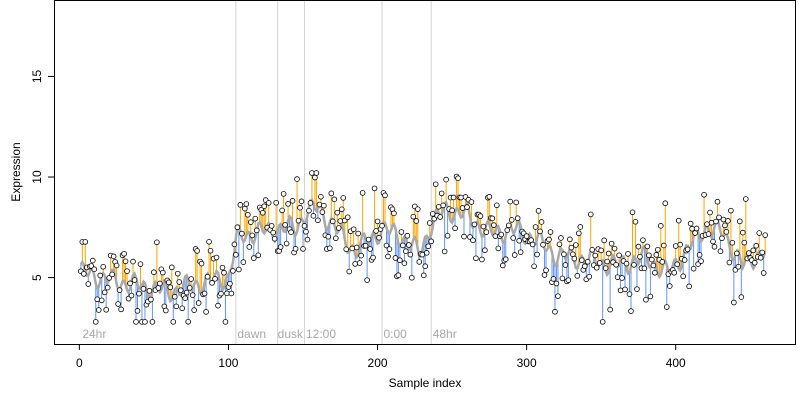 The image size is (800, 400). What do you see at coordinates (291, 334) in the screenshot?
I see `annotation-2: dusk` at bounding box center [291, 334].